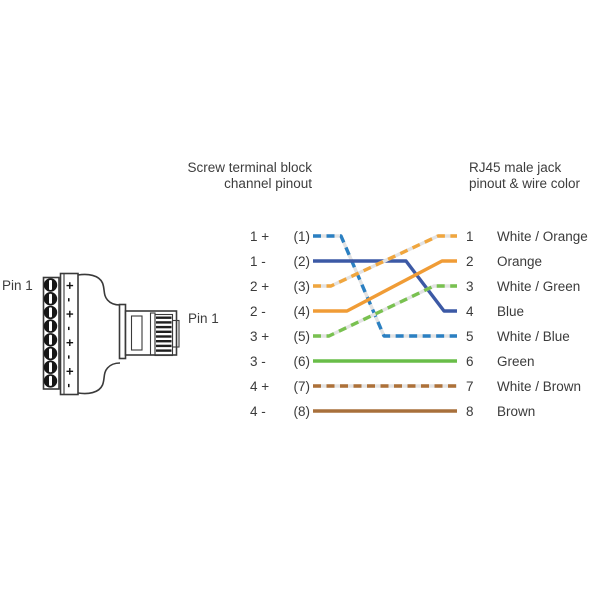  I want to click on terminal-pin1-label: Pin 1, so click(17, 285).